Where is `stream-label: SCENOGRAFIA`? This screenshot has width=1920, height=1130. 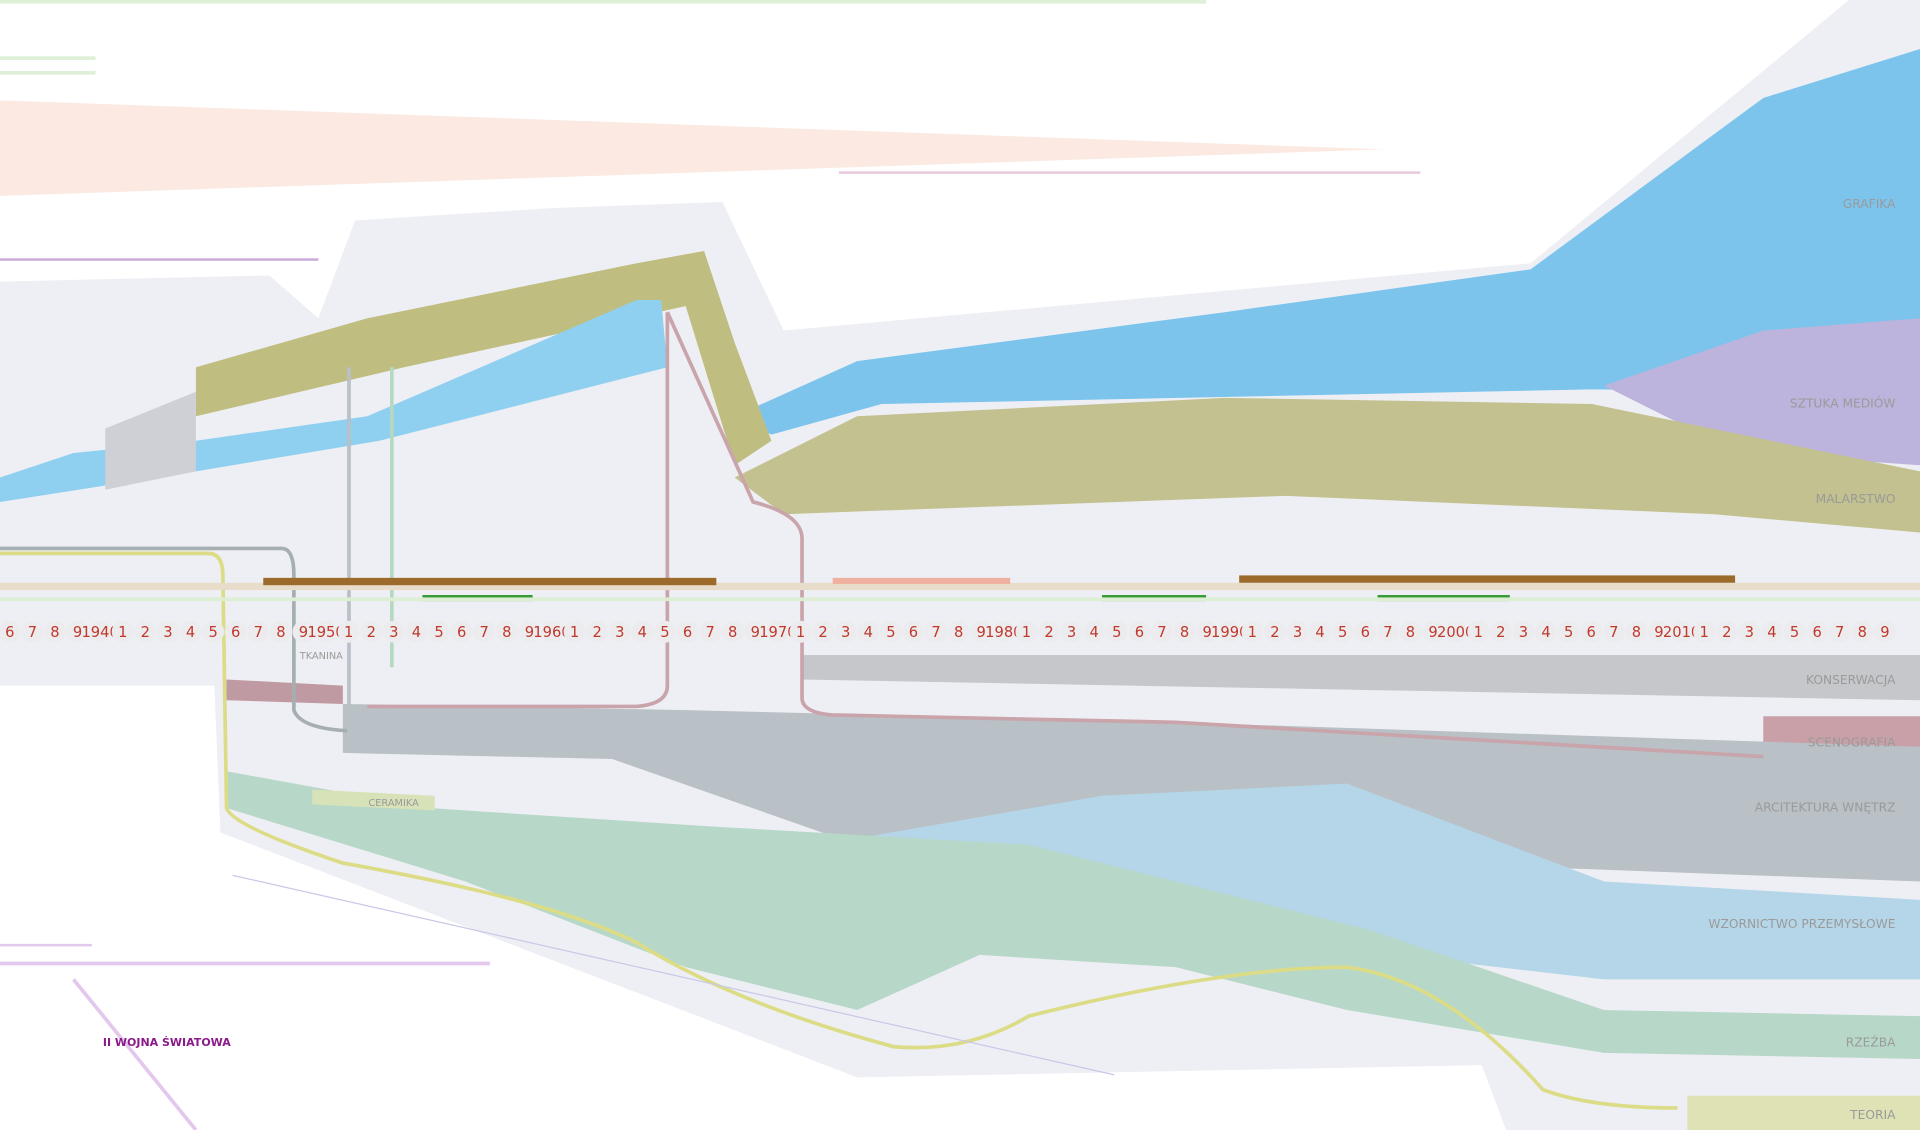
stream-label: SCENOGRAFIA is located at coordinates (1852, 743).